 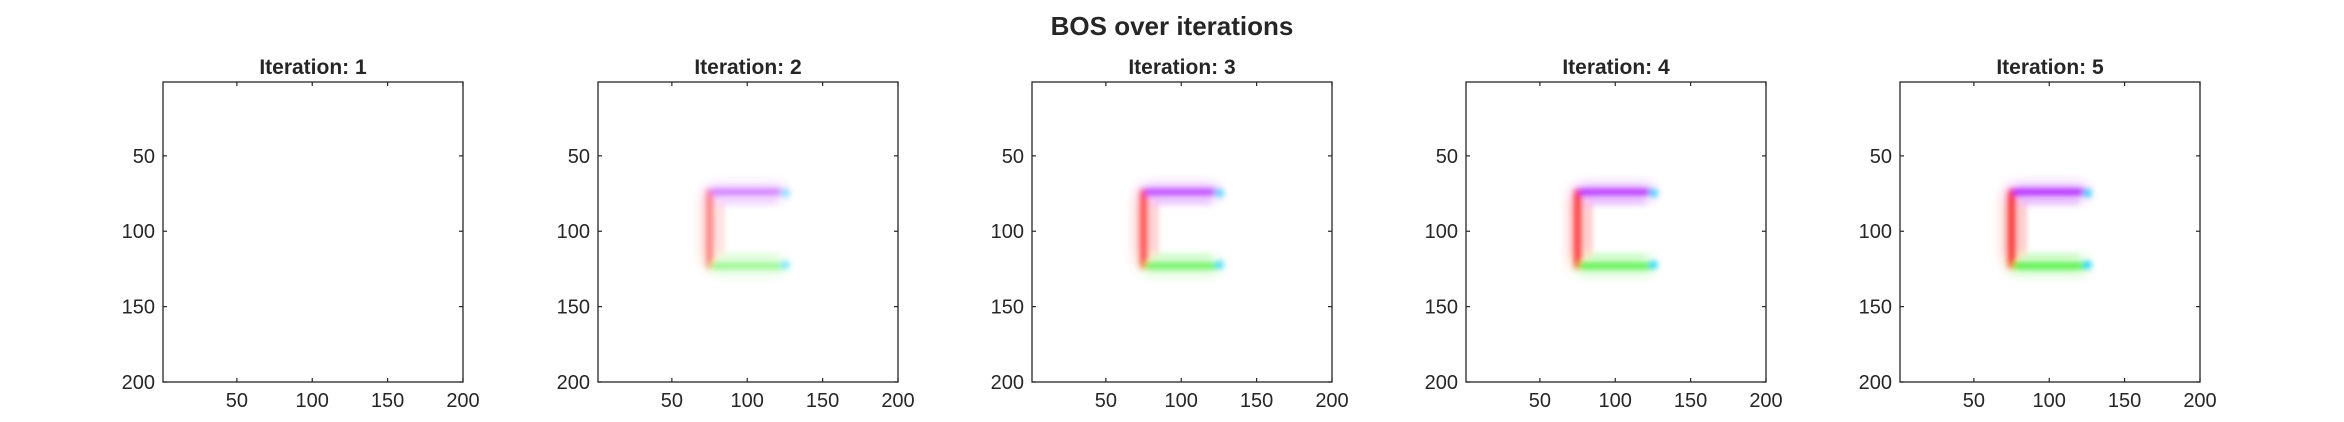 What do you see at coordinates (2050, 67) in the screenshot?
I see `panel-title: Iteration: 5` at bounding box center [2050, 67].